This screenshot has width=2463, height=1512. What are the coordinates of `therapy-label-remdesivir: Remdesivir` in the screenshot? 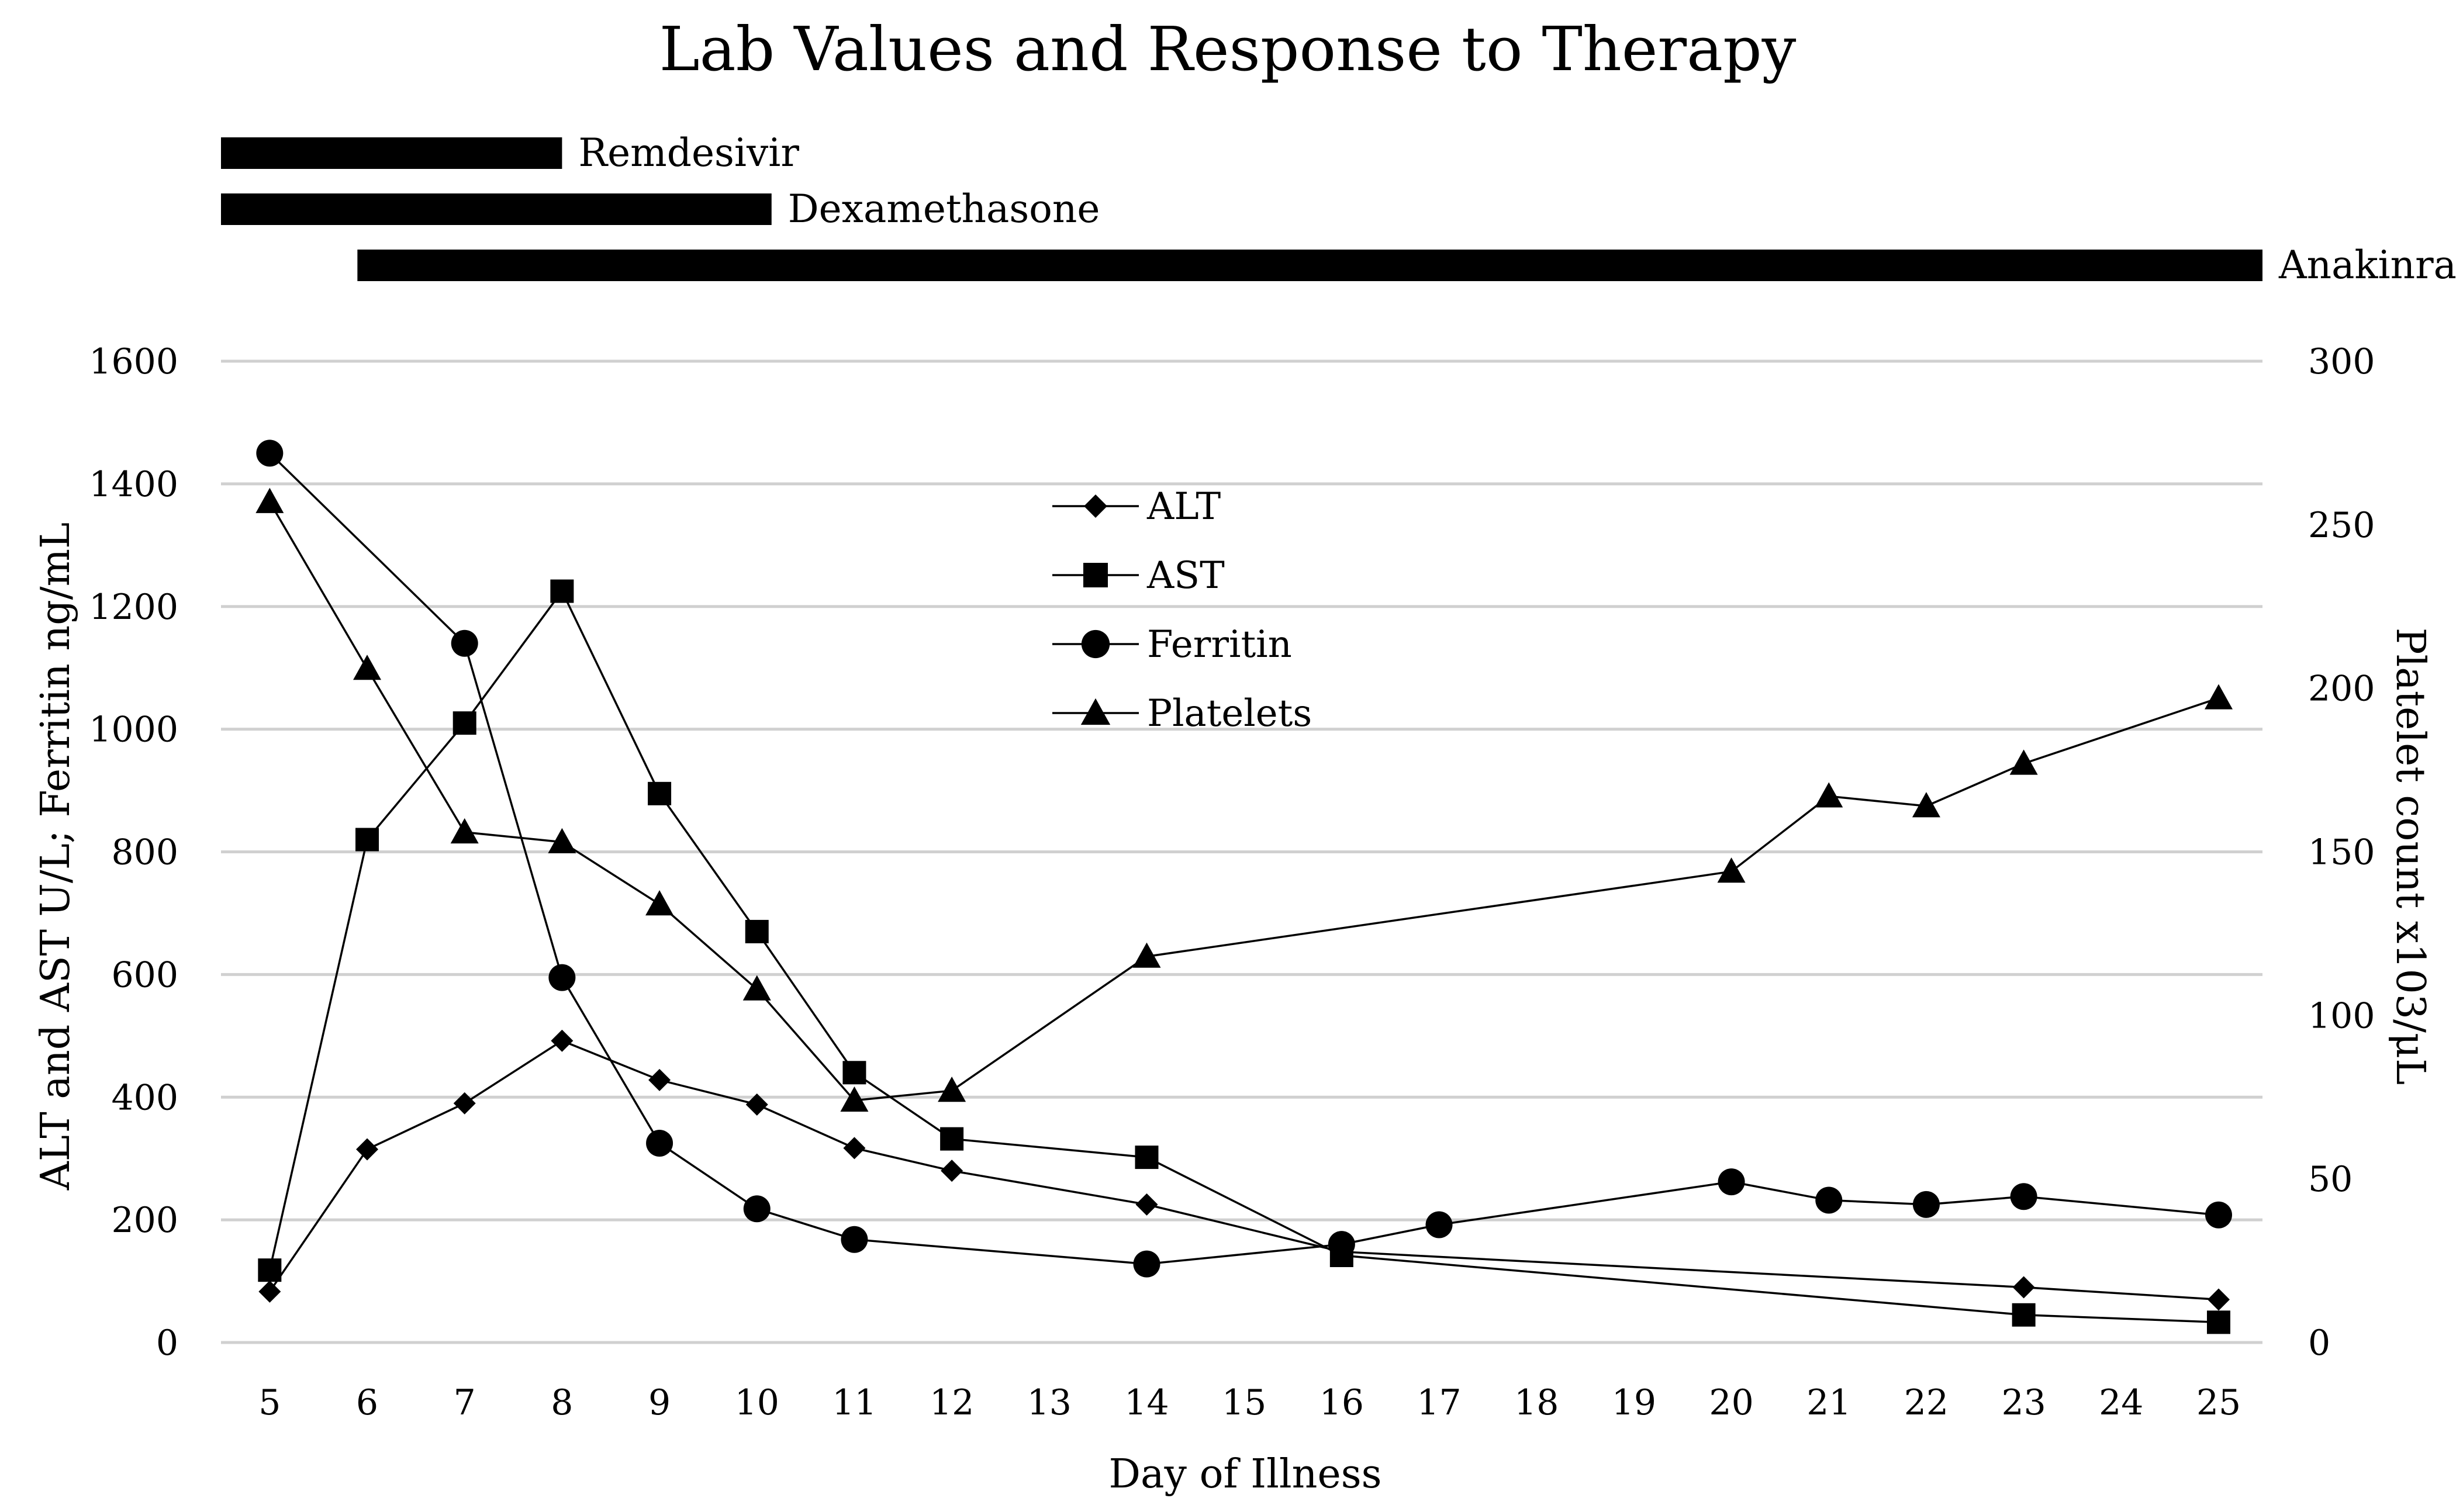 It's located at (689, 153).